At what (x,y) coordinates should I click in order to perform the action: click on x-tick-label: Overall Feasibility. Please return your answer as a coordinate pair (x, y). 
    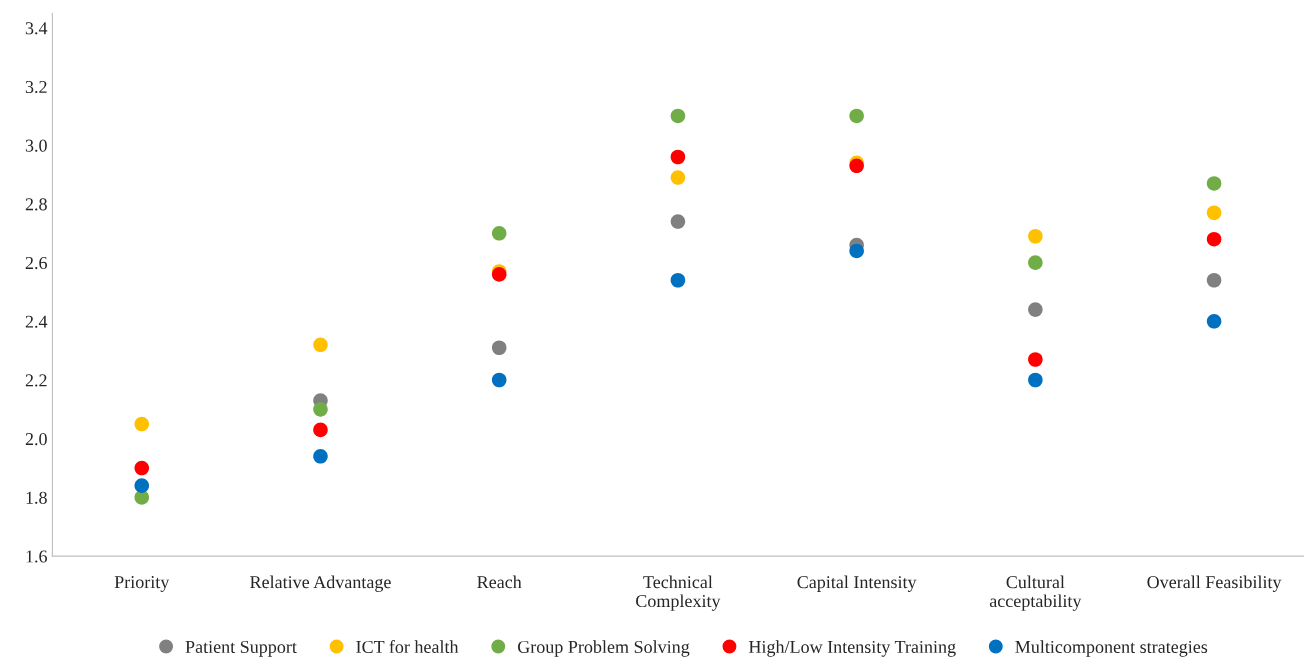
    Looking at the image, I should click on (1214, 583).